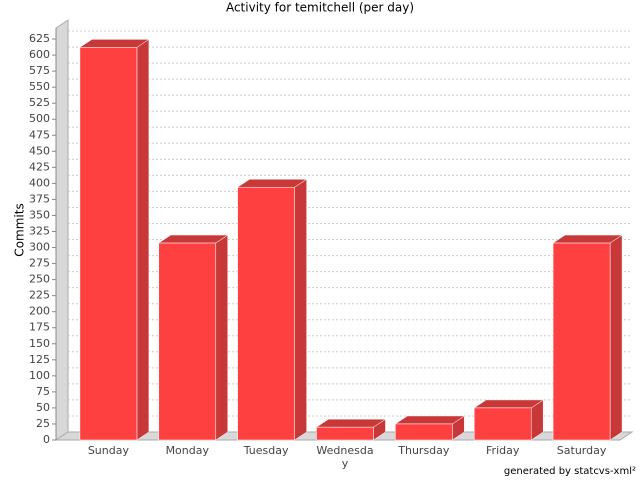  What do you see at coordinates (43, 423) in the screenshot?
I see `y-tick-label: 25` at bounding box center [43, 423].